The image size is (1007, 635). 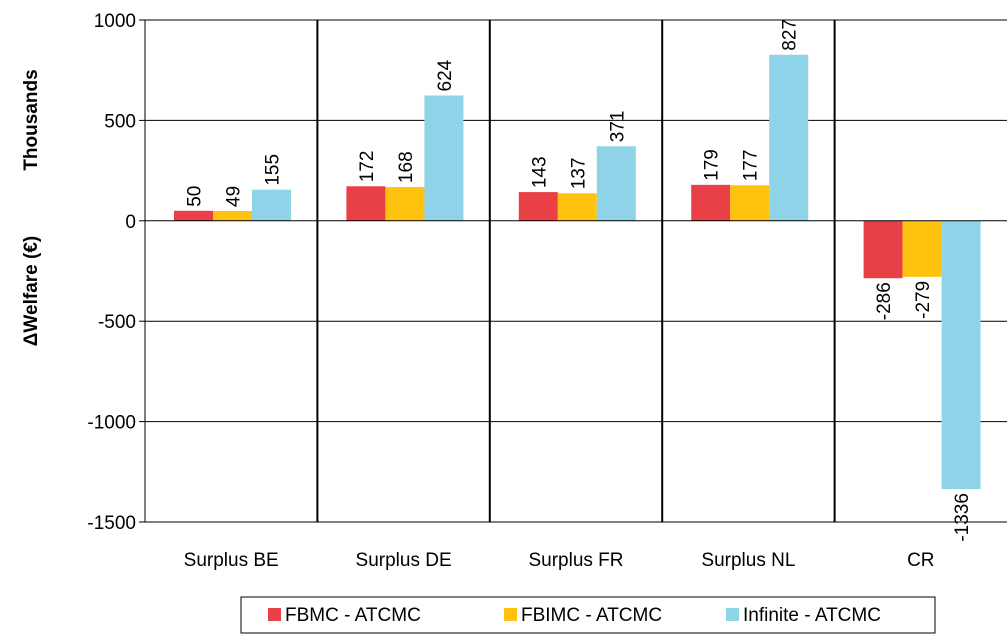 I want to click on category-label: CR, so click(x=920, y=560).